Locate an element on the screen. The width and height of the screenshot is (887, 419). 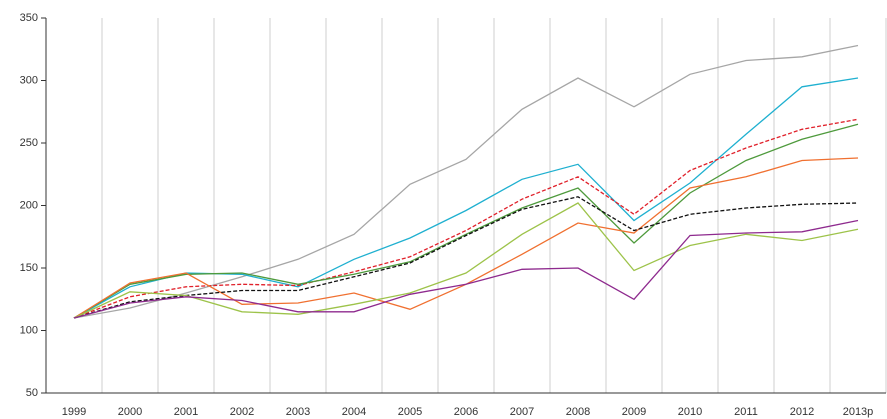
x-tick-label: 2005 is located at coordinates (410, 412).